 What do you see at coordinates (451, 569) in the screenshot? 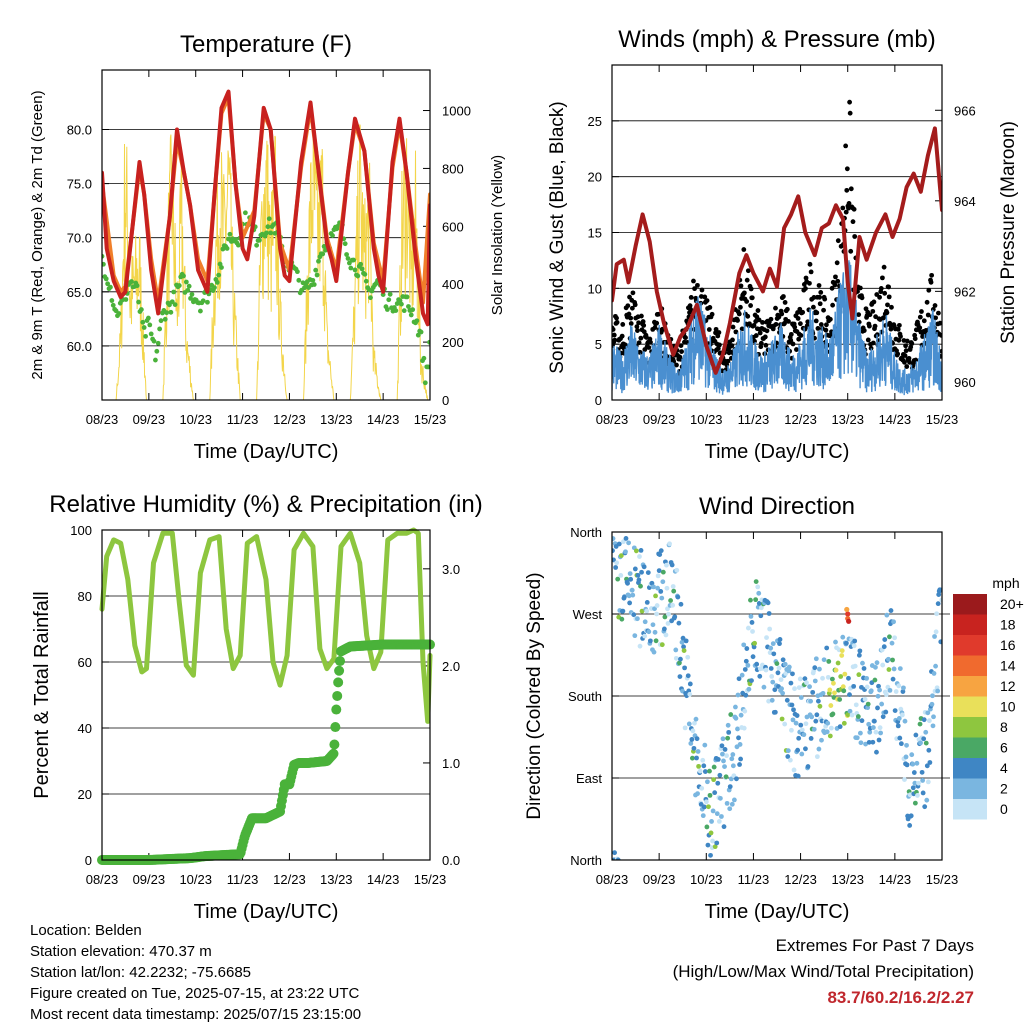
I see `y2-tick-label: 3.0` at bounding box center [451, 569].